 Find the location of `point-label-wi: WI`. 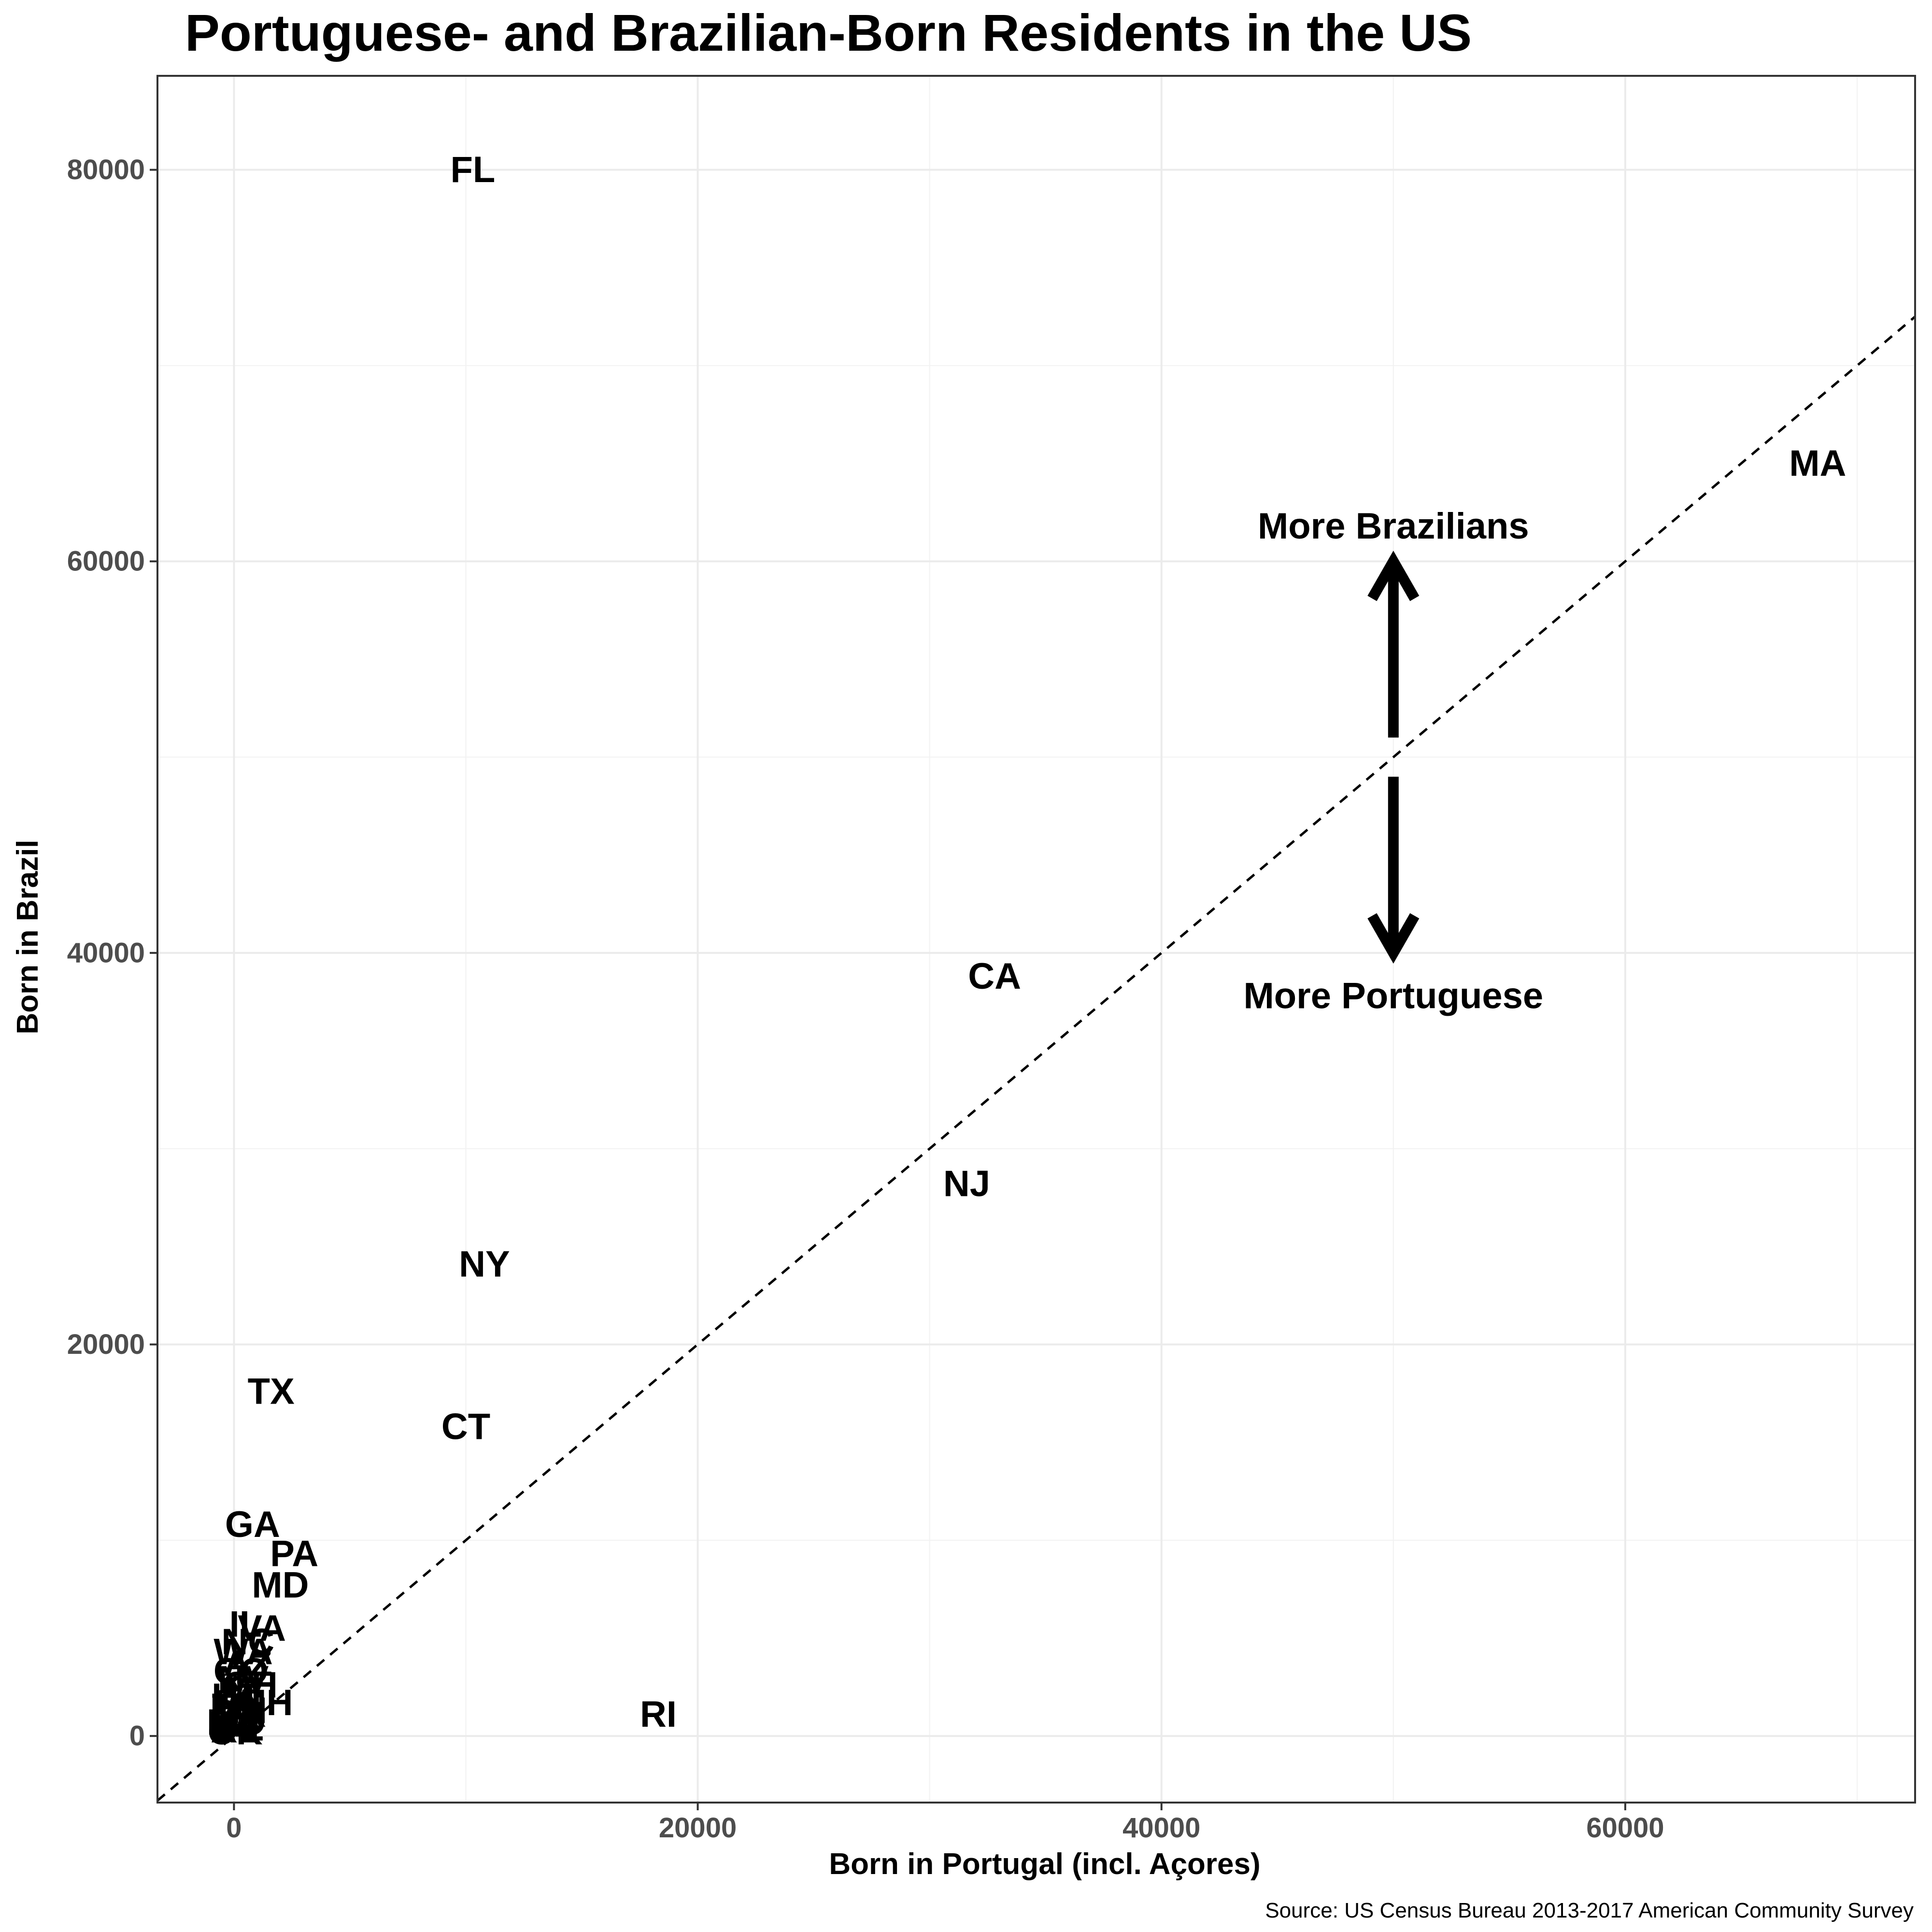

point-label-wi: WI is located at coordinates (236, 1724).